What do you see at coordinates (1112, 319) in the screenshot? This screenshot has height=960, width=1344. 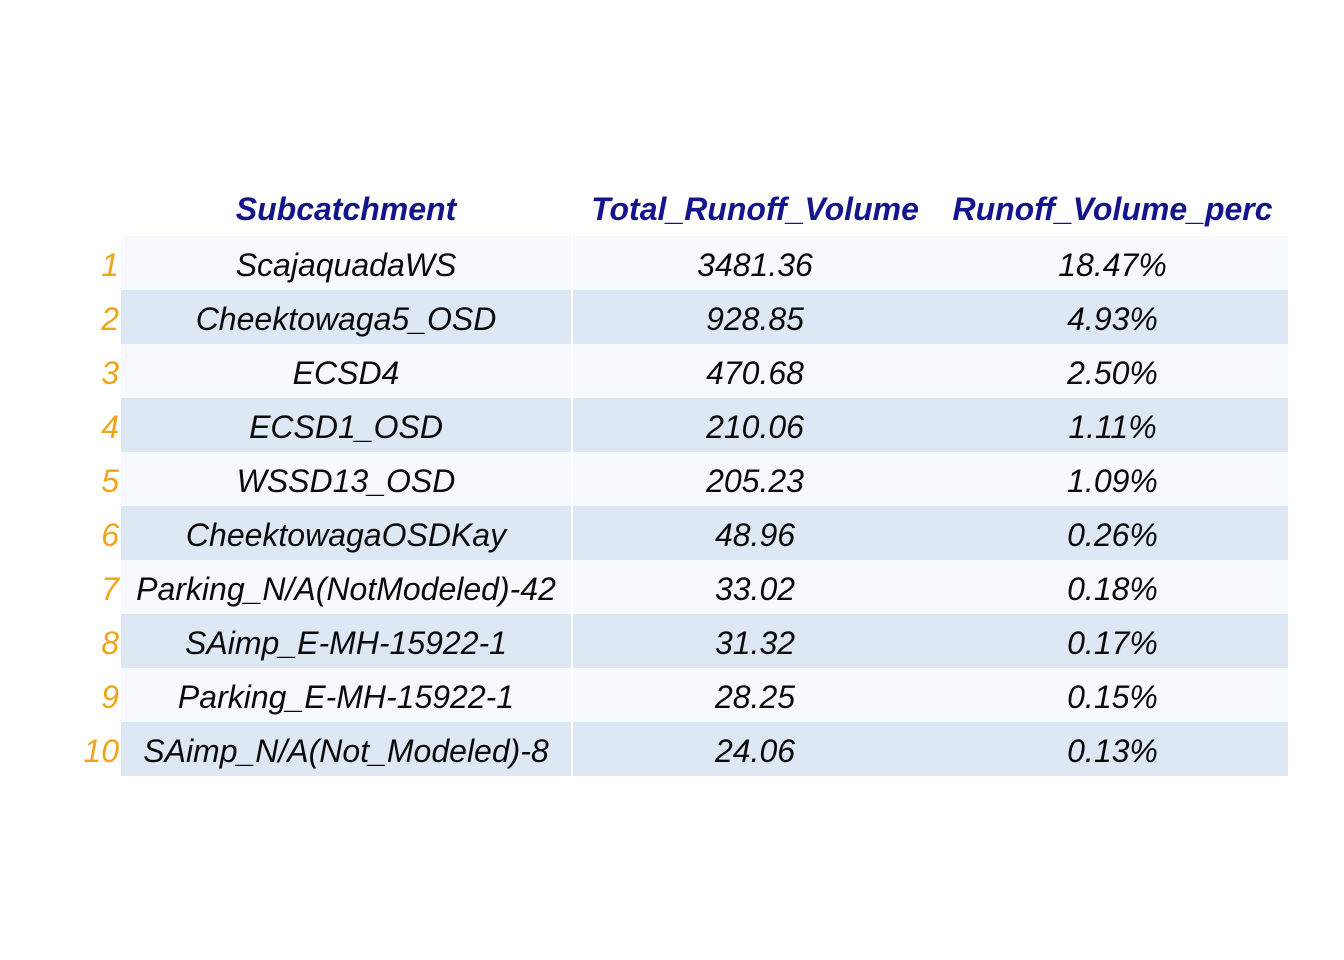 I see `cell-runoff-volume-perc: 4.93%` at bounding box center [1112, 319].